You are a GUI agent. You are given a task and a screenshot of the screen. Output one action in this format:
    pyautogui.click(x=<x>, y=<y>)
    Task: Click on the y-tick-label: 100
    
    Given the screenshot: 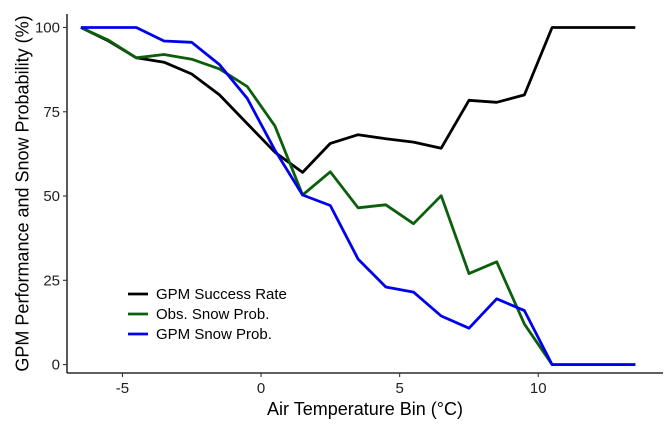 What is the action you would take?
    pyautogui.click(x=47, y=27)
    